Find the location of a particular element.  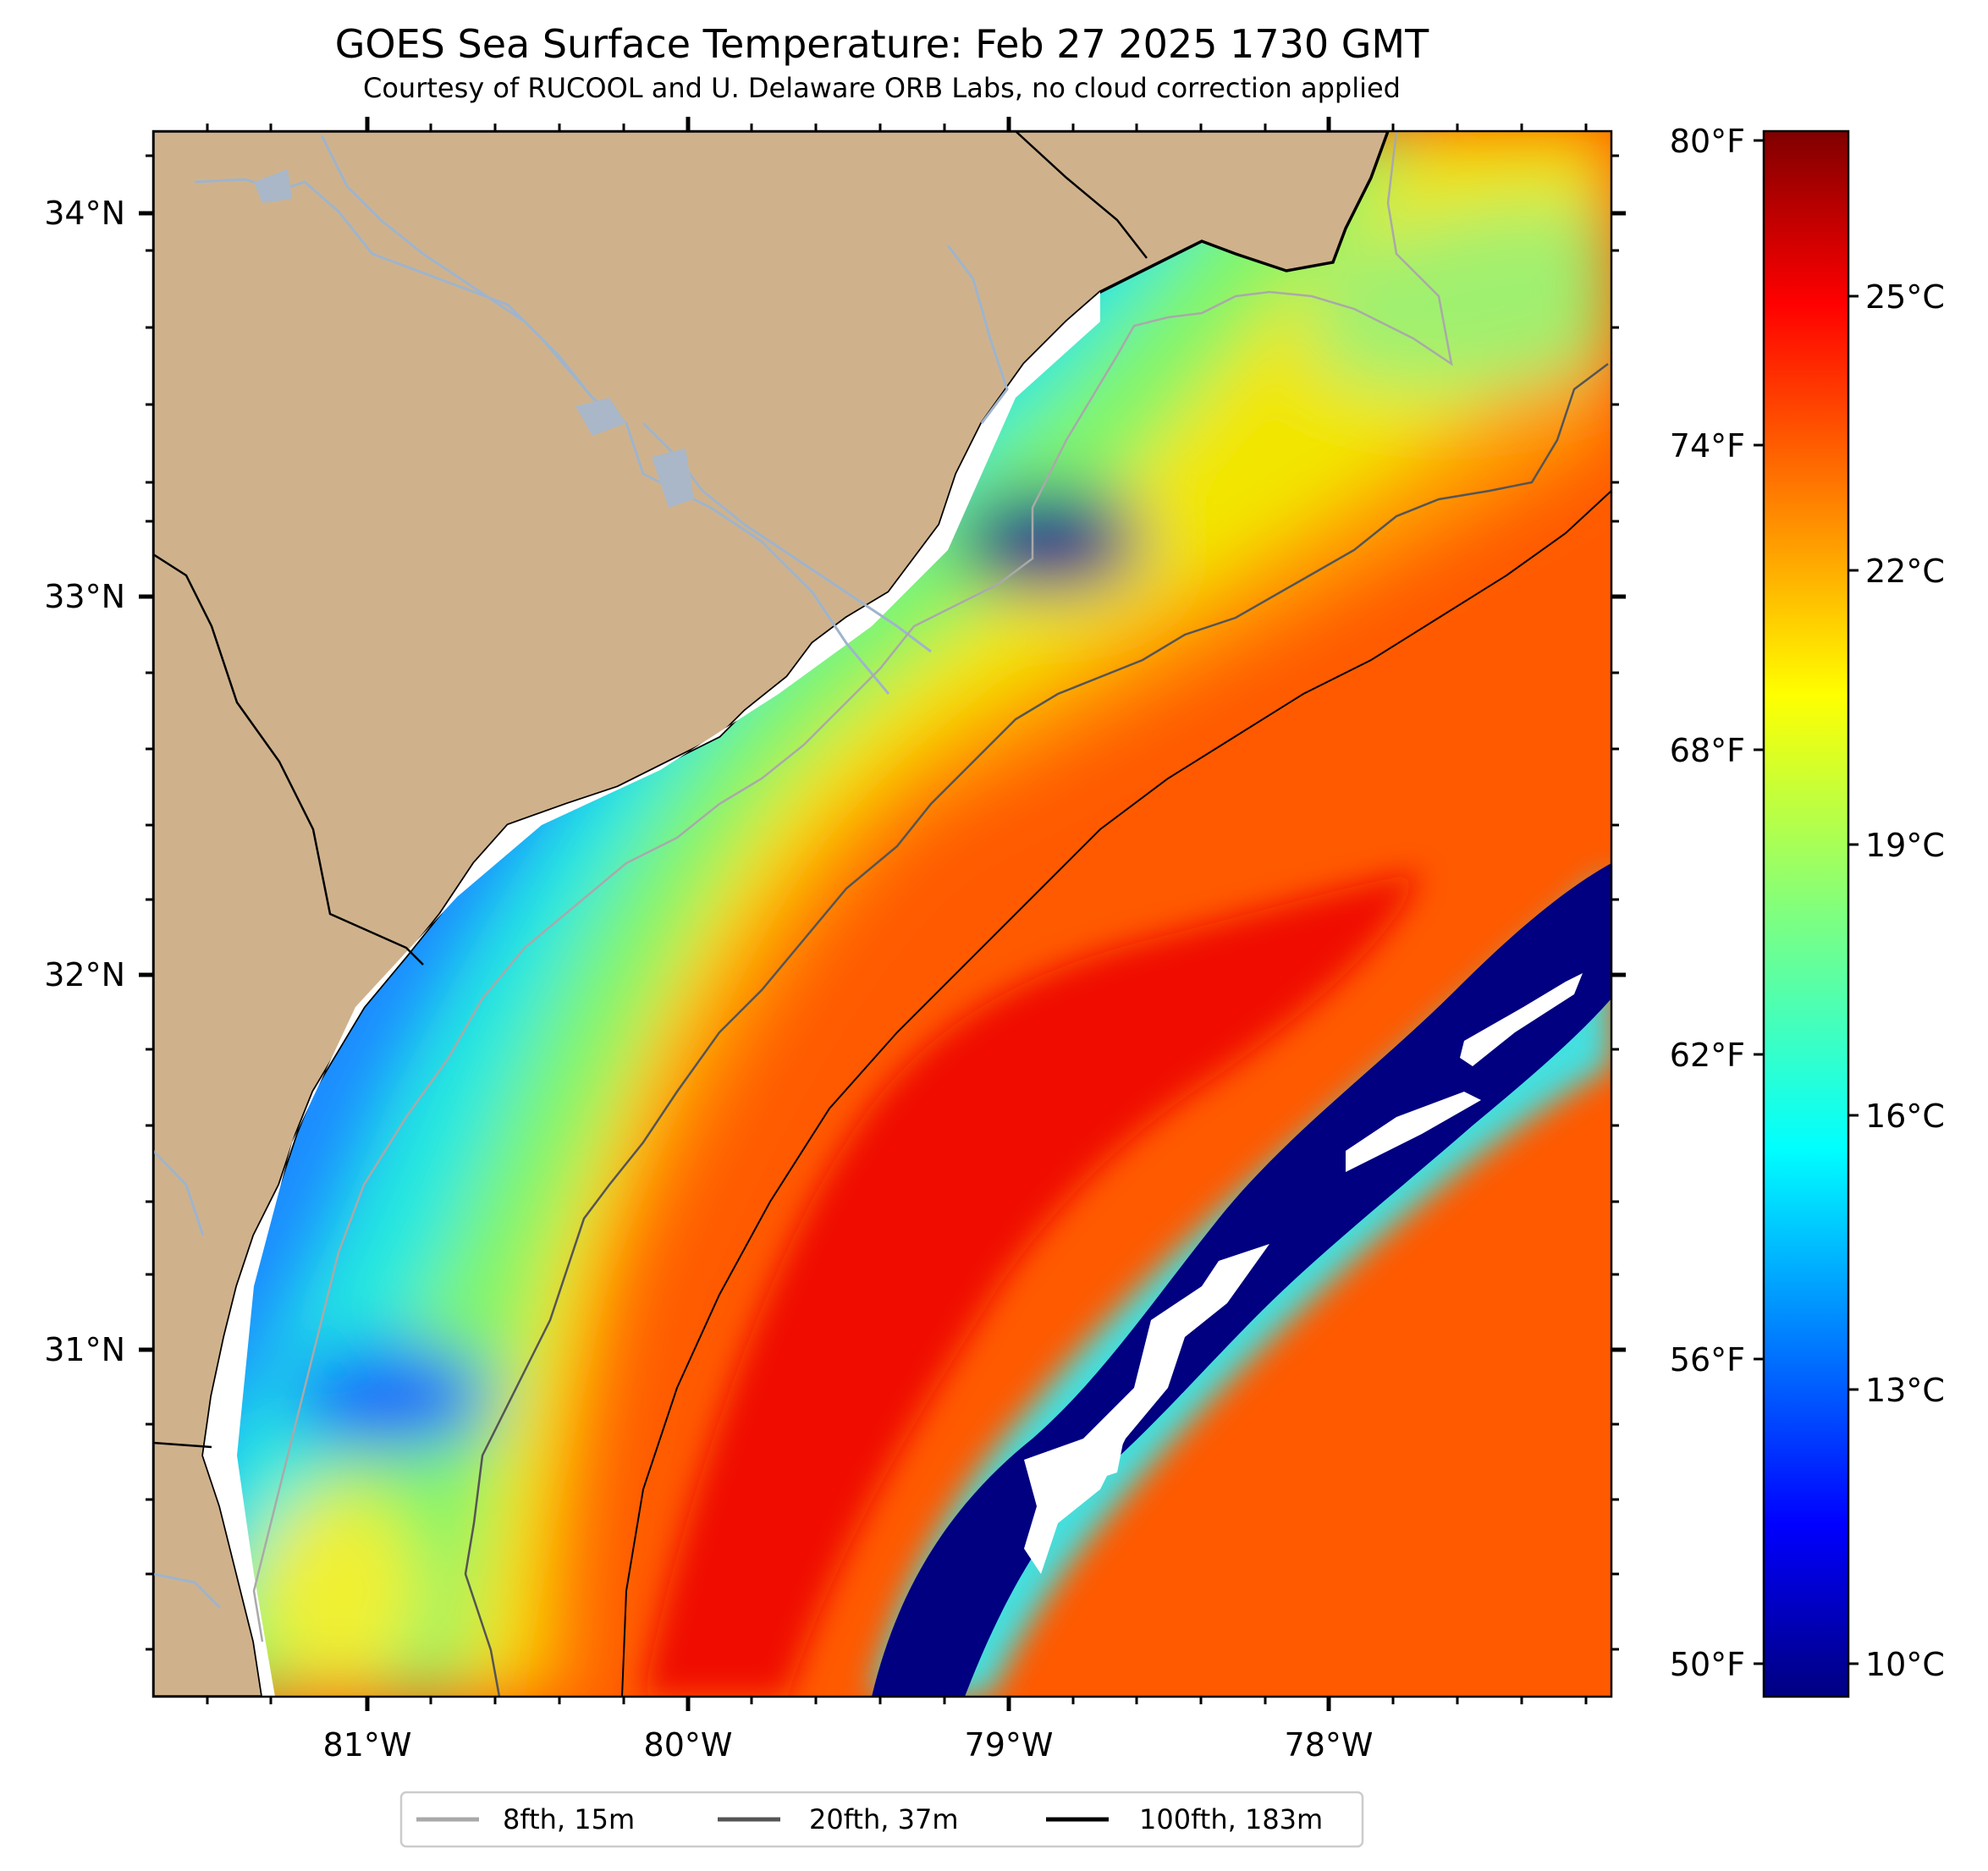

lat-label-32n: 32°N is located at coordinates (84, 975).